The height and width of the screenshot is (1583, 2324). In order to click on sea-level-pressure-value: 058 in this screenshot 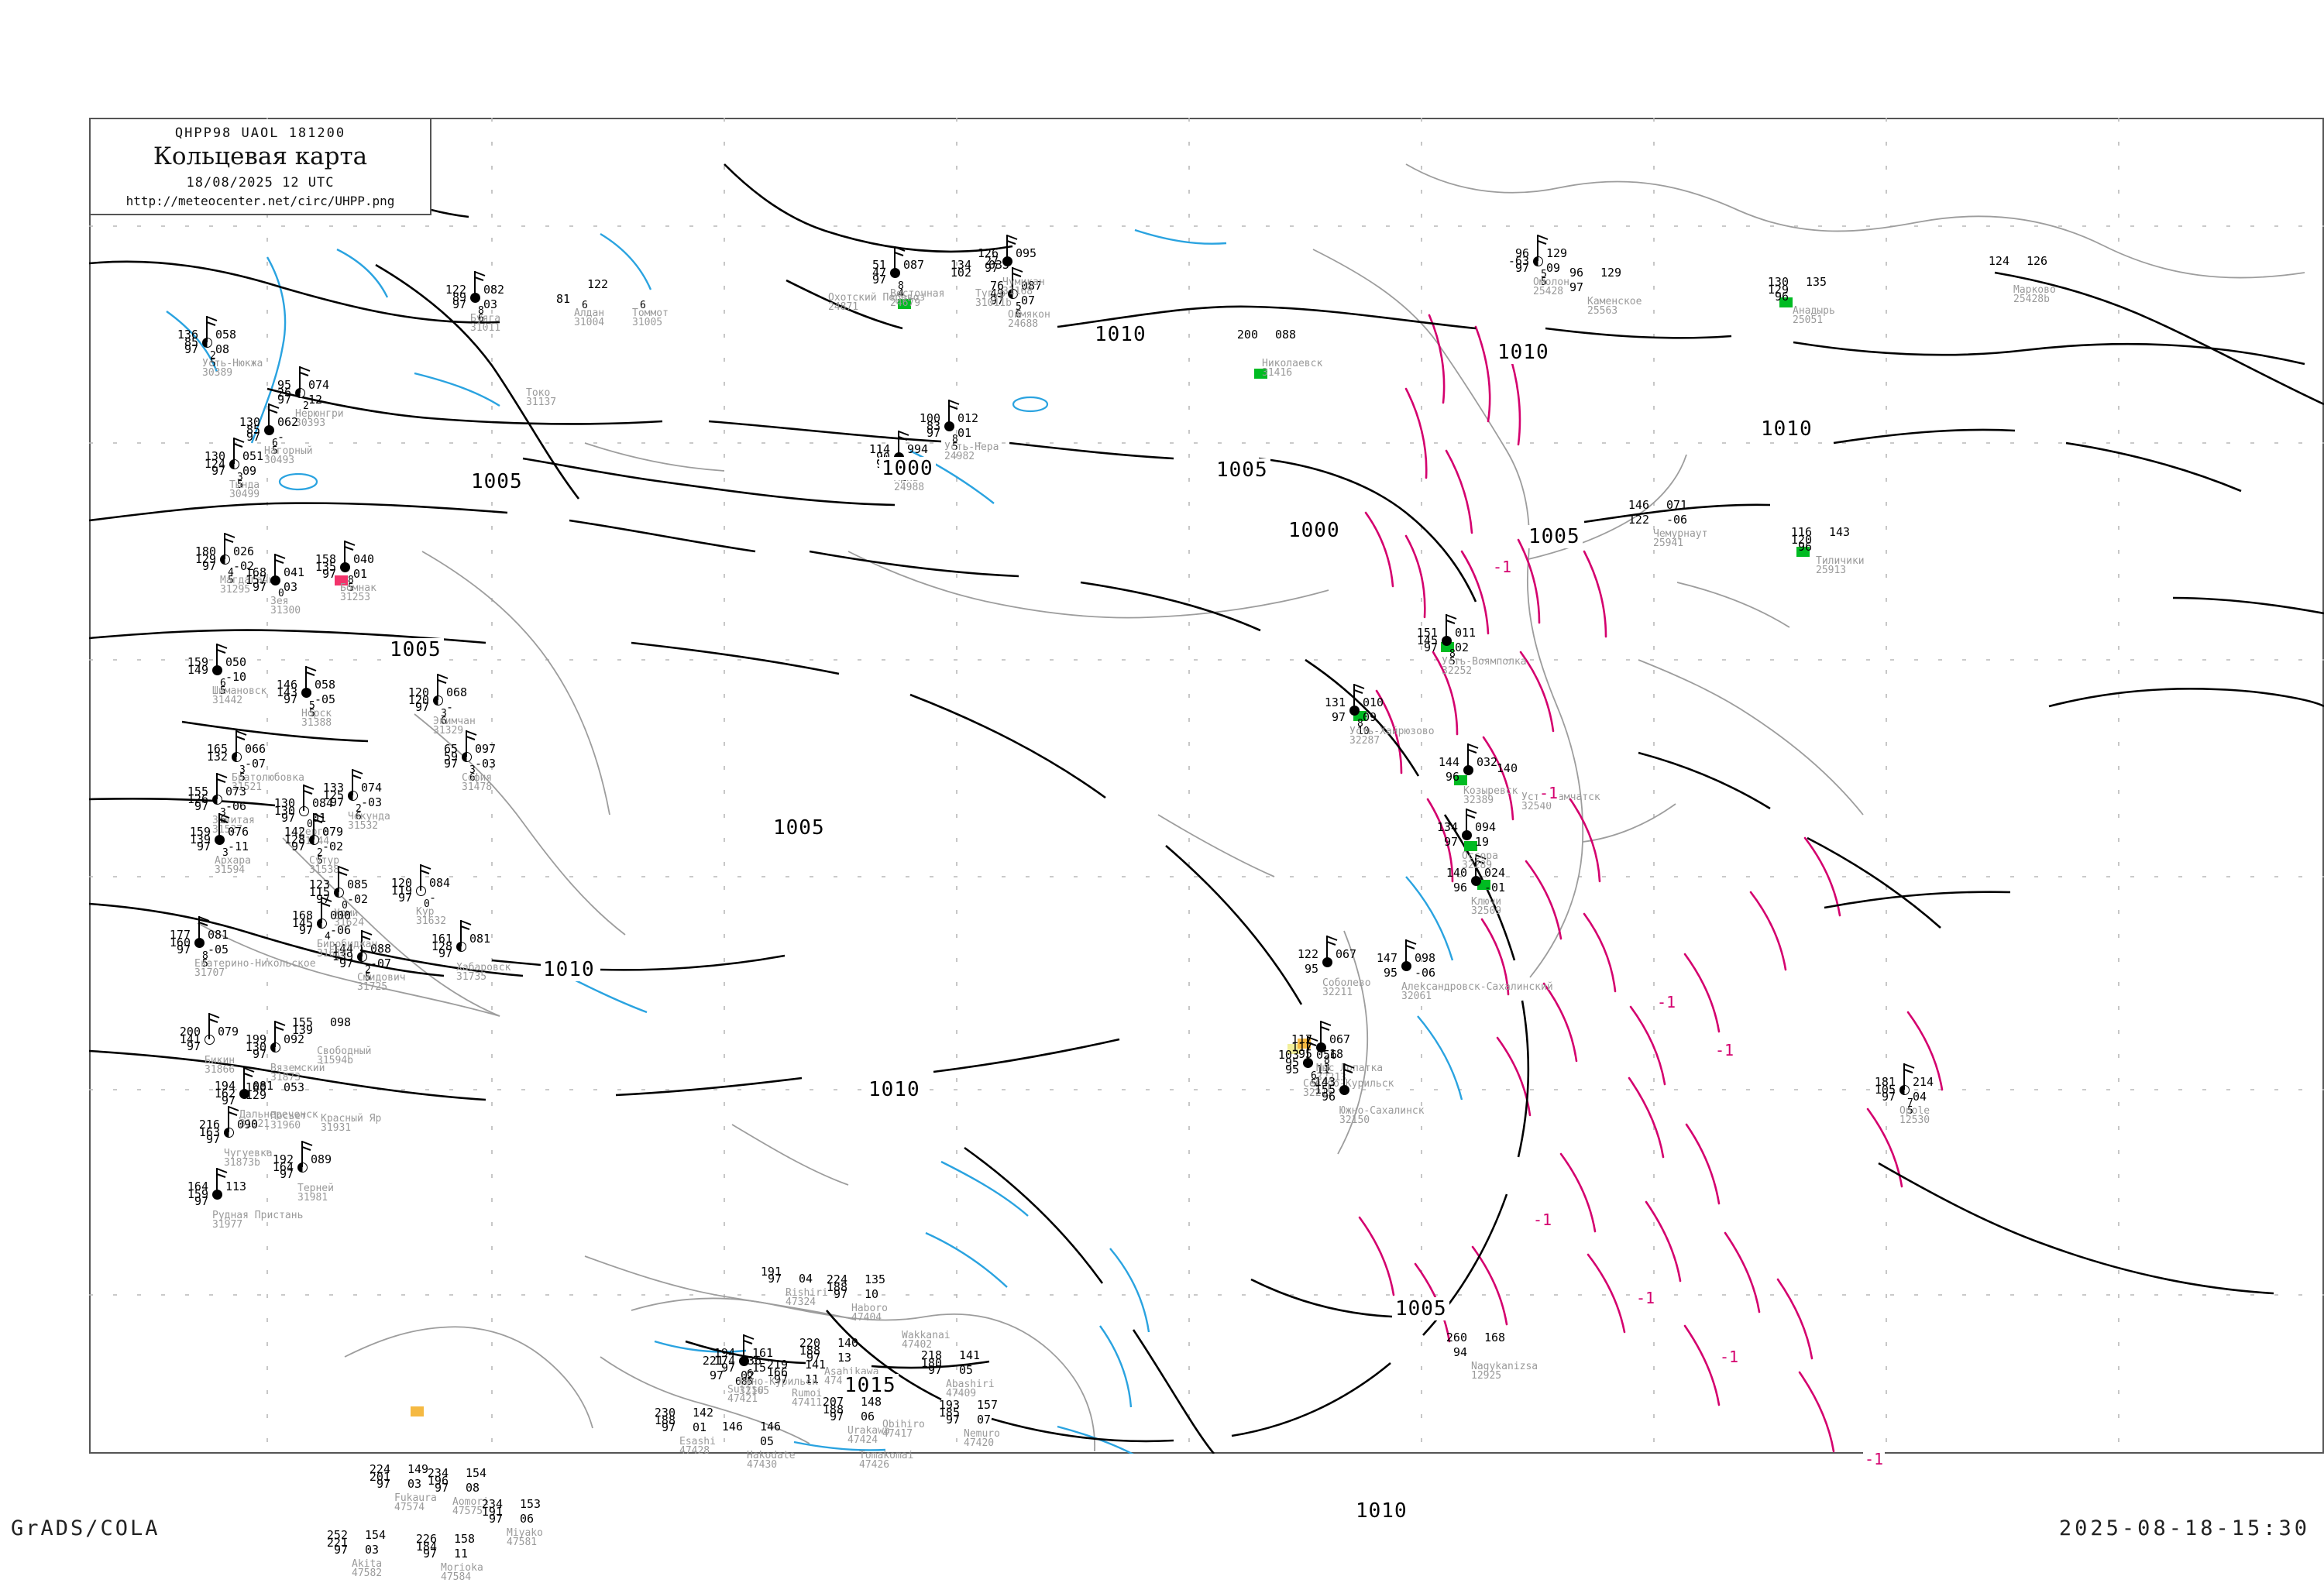, I will do `click(226, 335)`.